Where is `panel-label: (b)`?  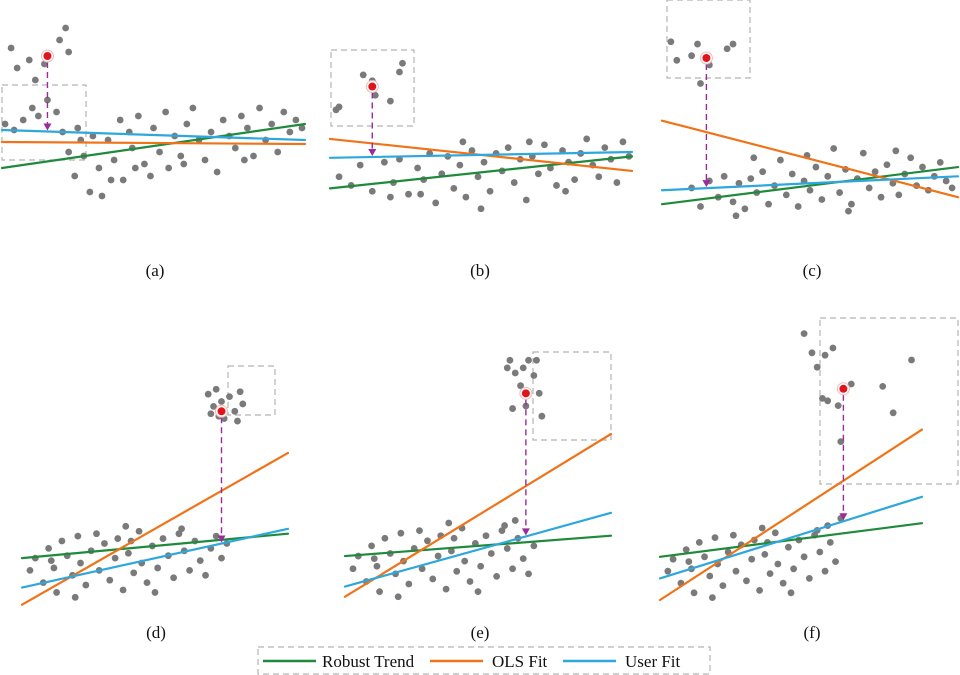 panel-label: (b) is located at coordinates (480, 270).